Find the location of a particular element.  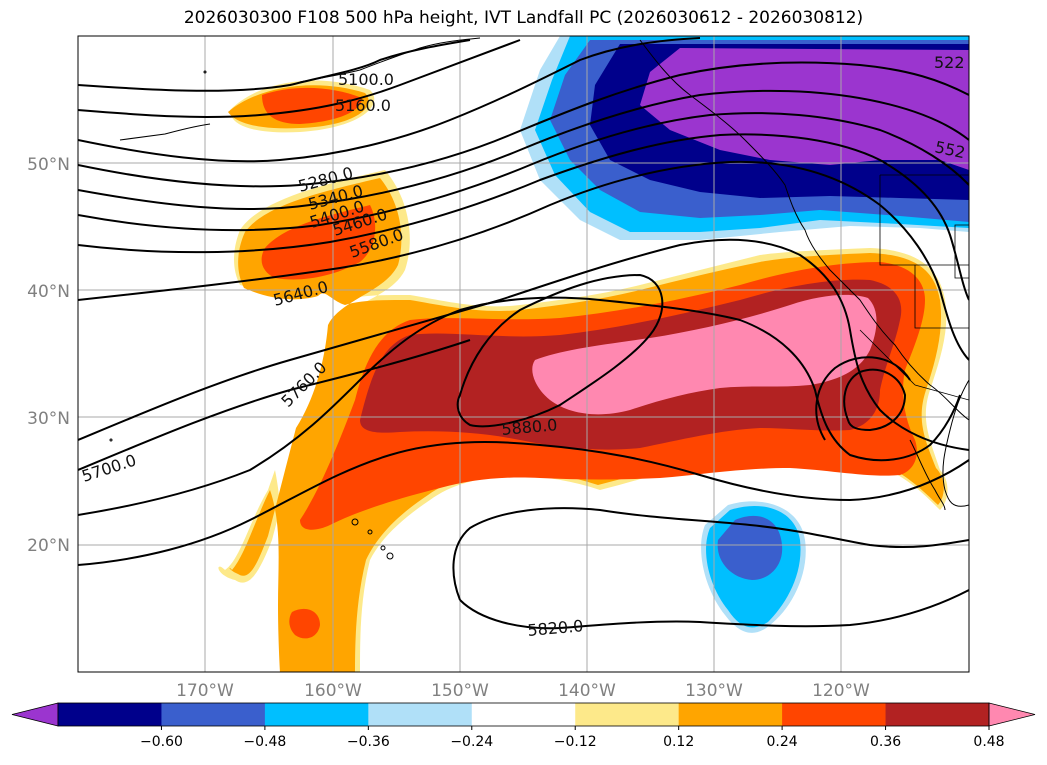

colorbar-tick-label: 0.12 is located at coordinates (678, 742).